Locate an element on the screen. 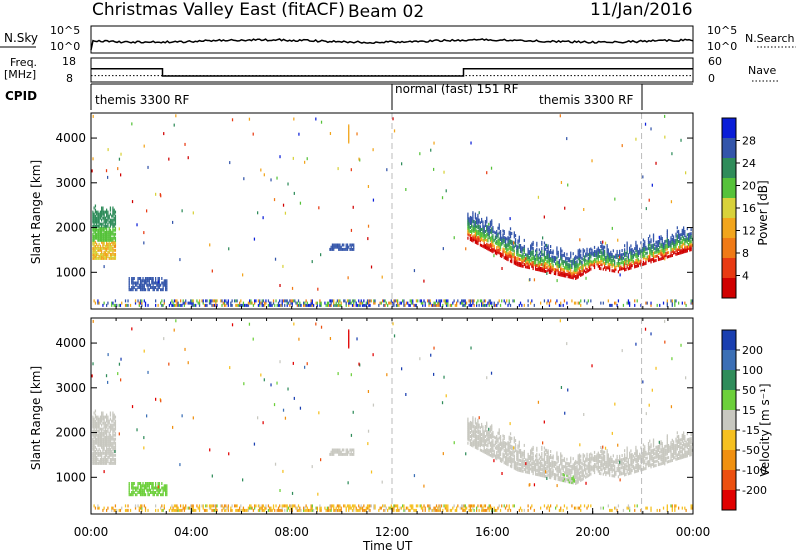 Image resolution: width=800 pixels, height=554 pixels. power-colorbar-swatch is located at coordinates (729, 228).